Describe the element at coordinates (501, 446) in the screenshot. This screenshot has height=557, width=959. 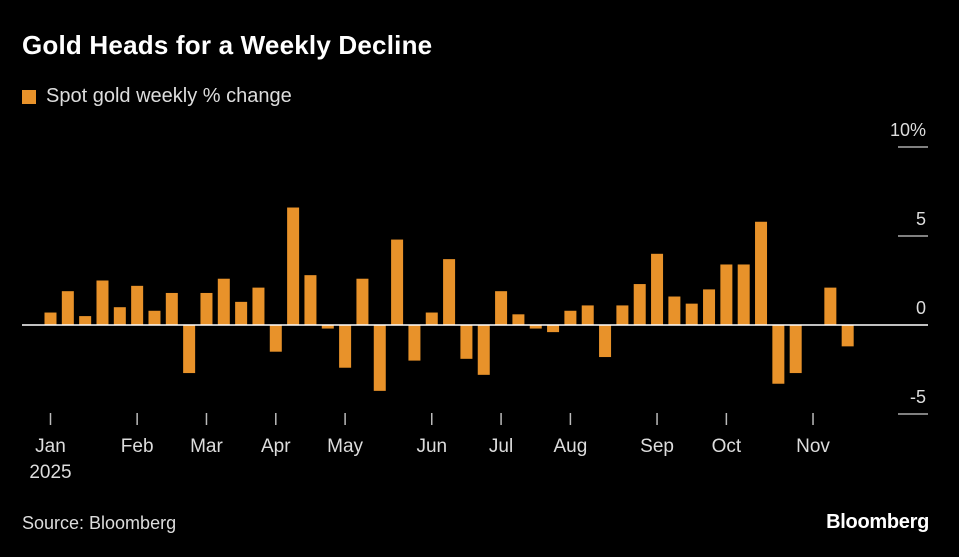
I see `x-tick-label: Jul` at that location.